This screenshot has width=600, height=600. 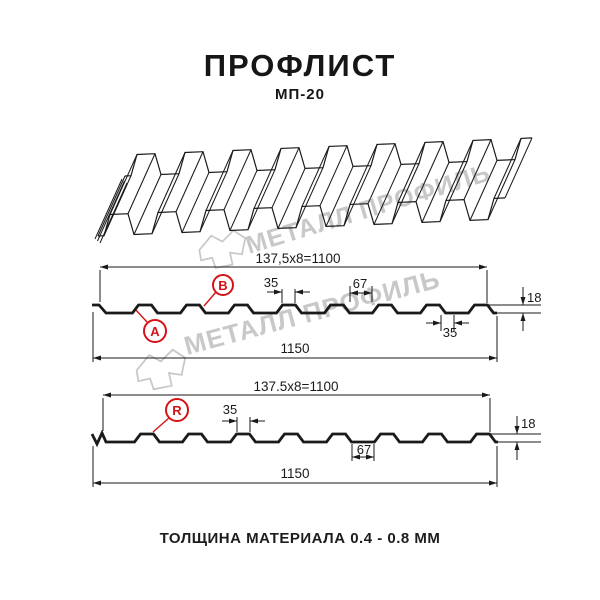 I want to click on profile-model-subtitle: МП-20, so click(x=300, y=94).